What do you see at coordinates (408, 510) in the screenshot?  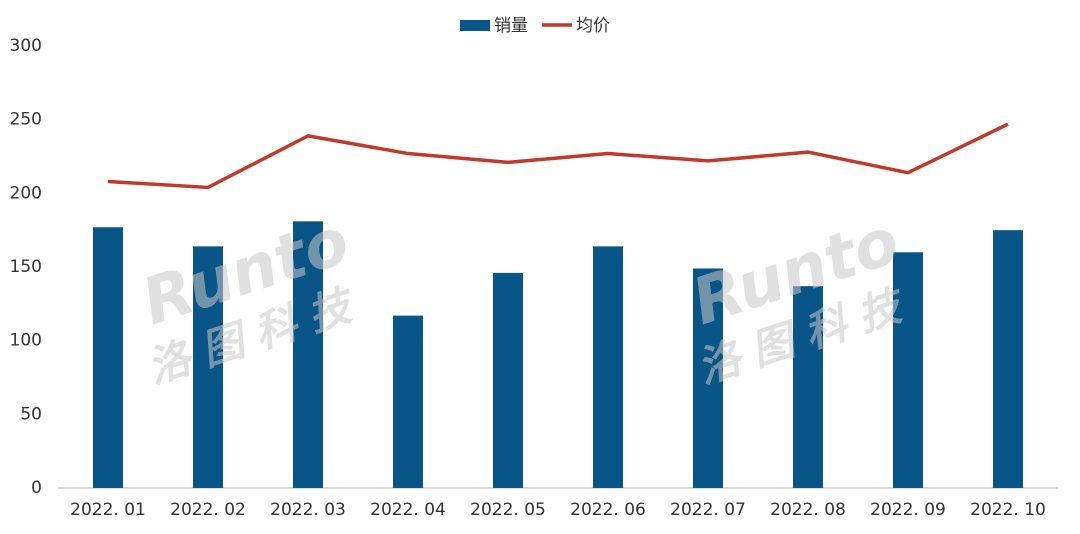 I see `x-tick-label: 2022. 04` at bounding box center [408, 510].